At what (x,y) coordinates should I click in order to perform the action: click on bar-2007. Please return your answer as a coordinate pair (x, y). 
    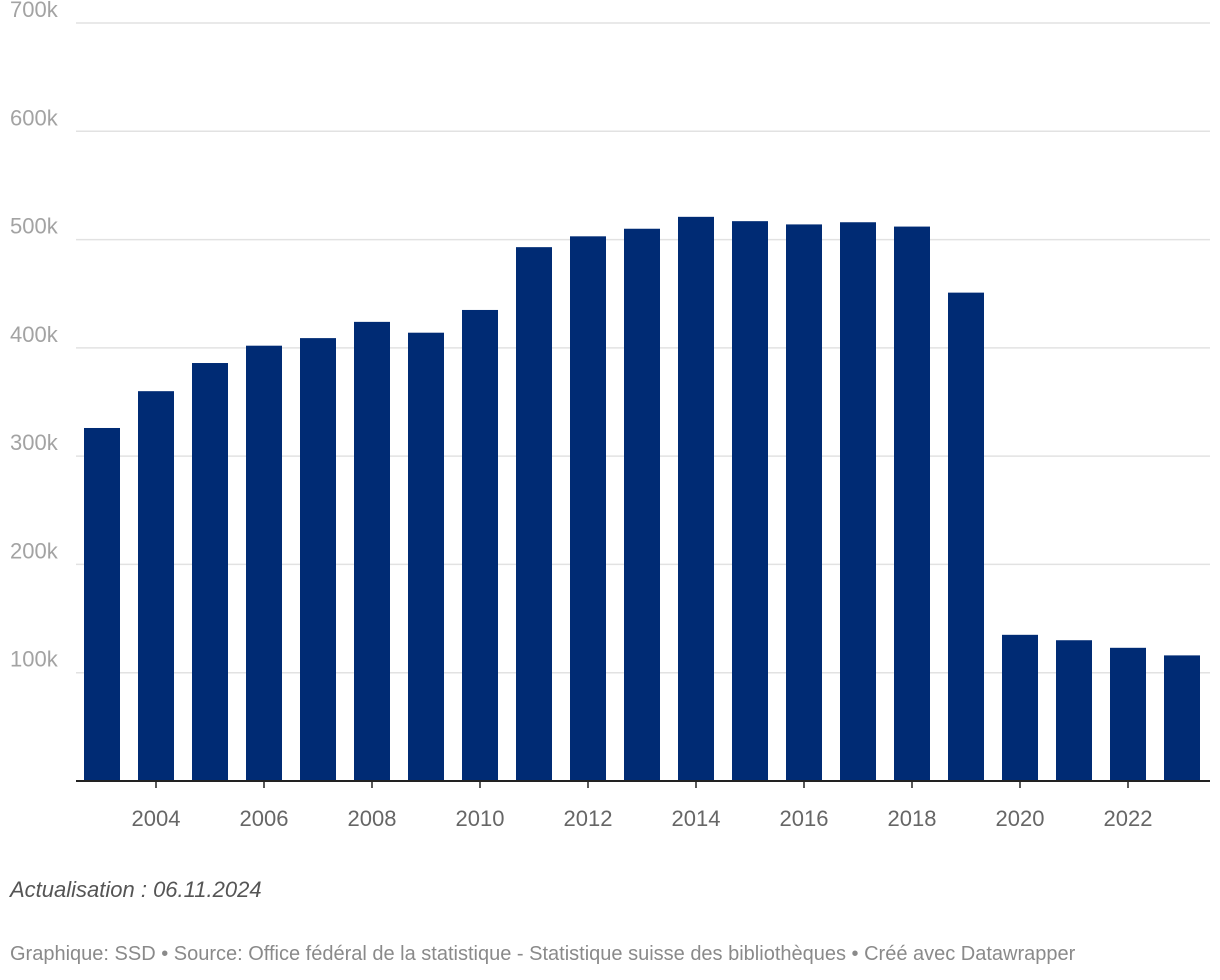
    Looking at the image, I should click on (318, 559).